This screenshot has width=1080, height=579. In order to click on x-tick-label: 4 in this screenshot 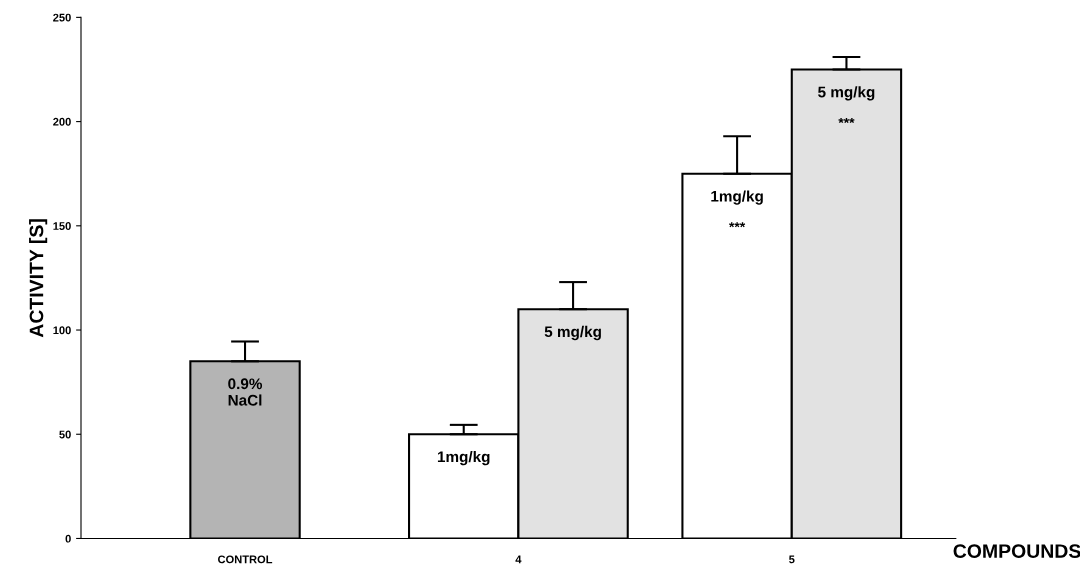, I will do `click(518, 559)`.